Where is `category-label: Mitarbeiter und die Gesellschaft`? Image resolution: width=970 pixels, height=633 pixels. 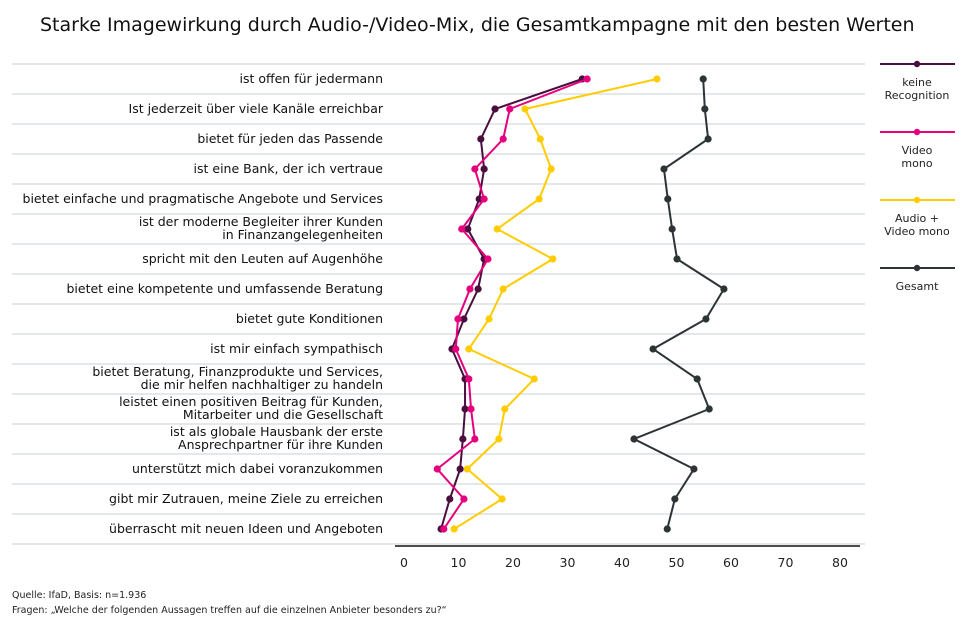 category-label: Mitarbeiter und die Gesellschaft is located at coordinates (283, 414).